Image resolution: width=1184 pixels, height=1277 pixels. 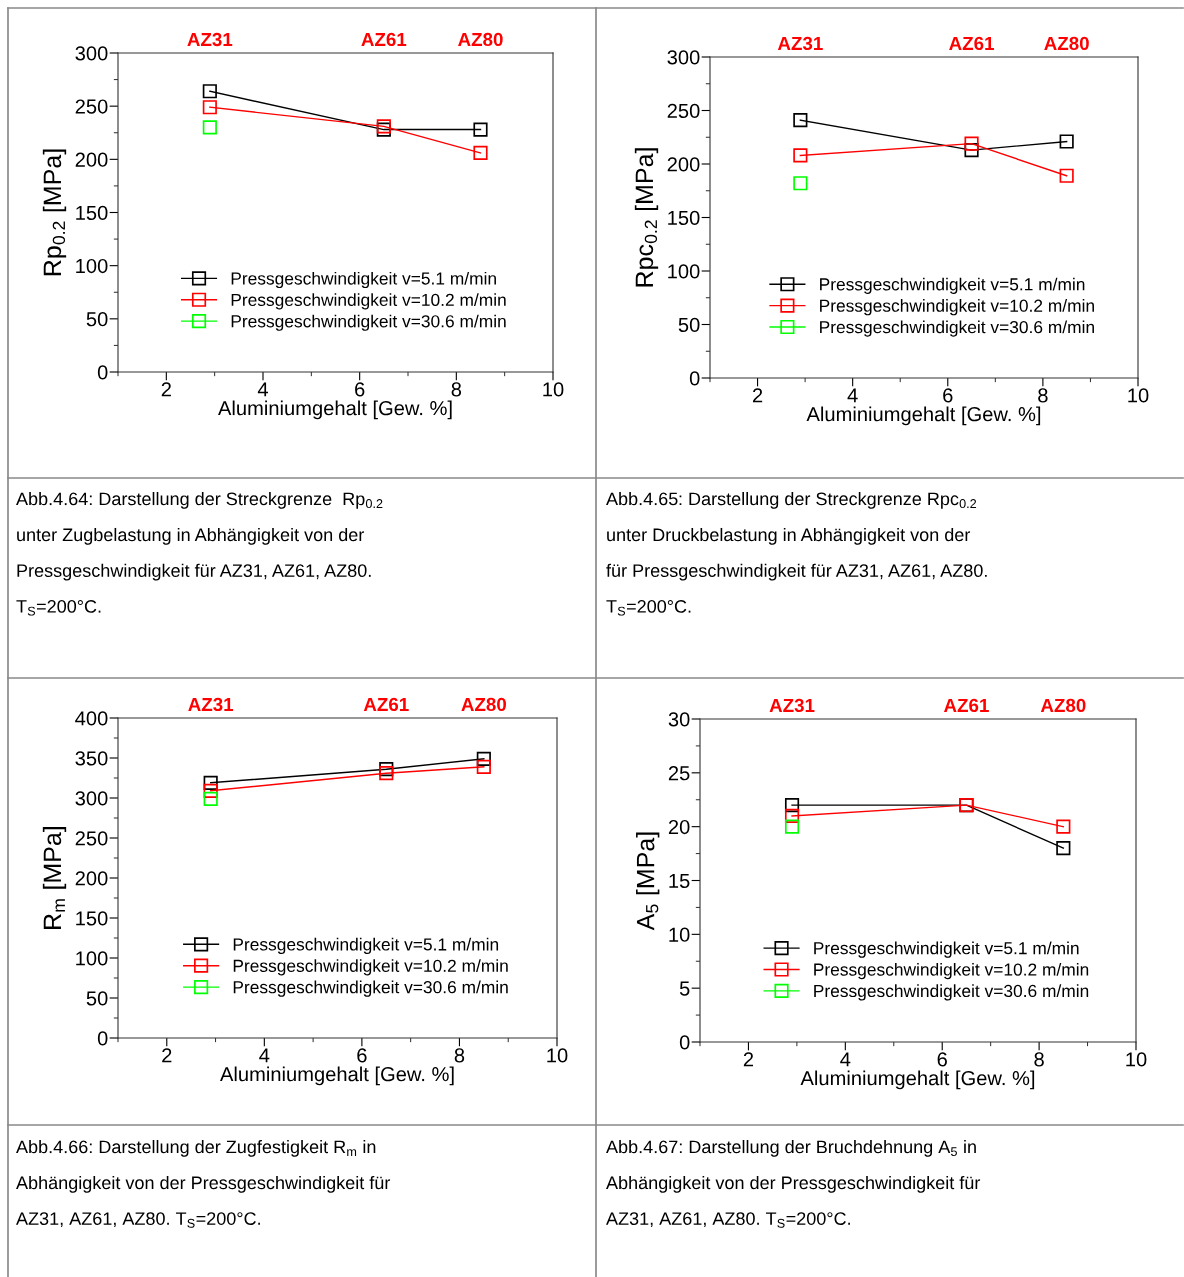 I want to click on y-tick-label: 30, so click(x=679, y=719).